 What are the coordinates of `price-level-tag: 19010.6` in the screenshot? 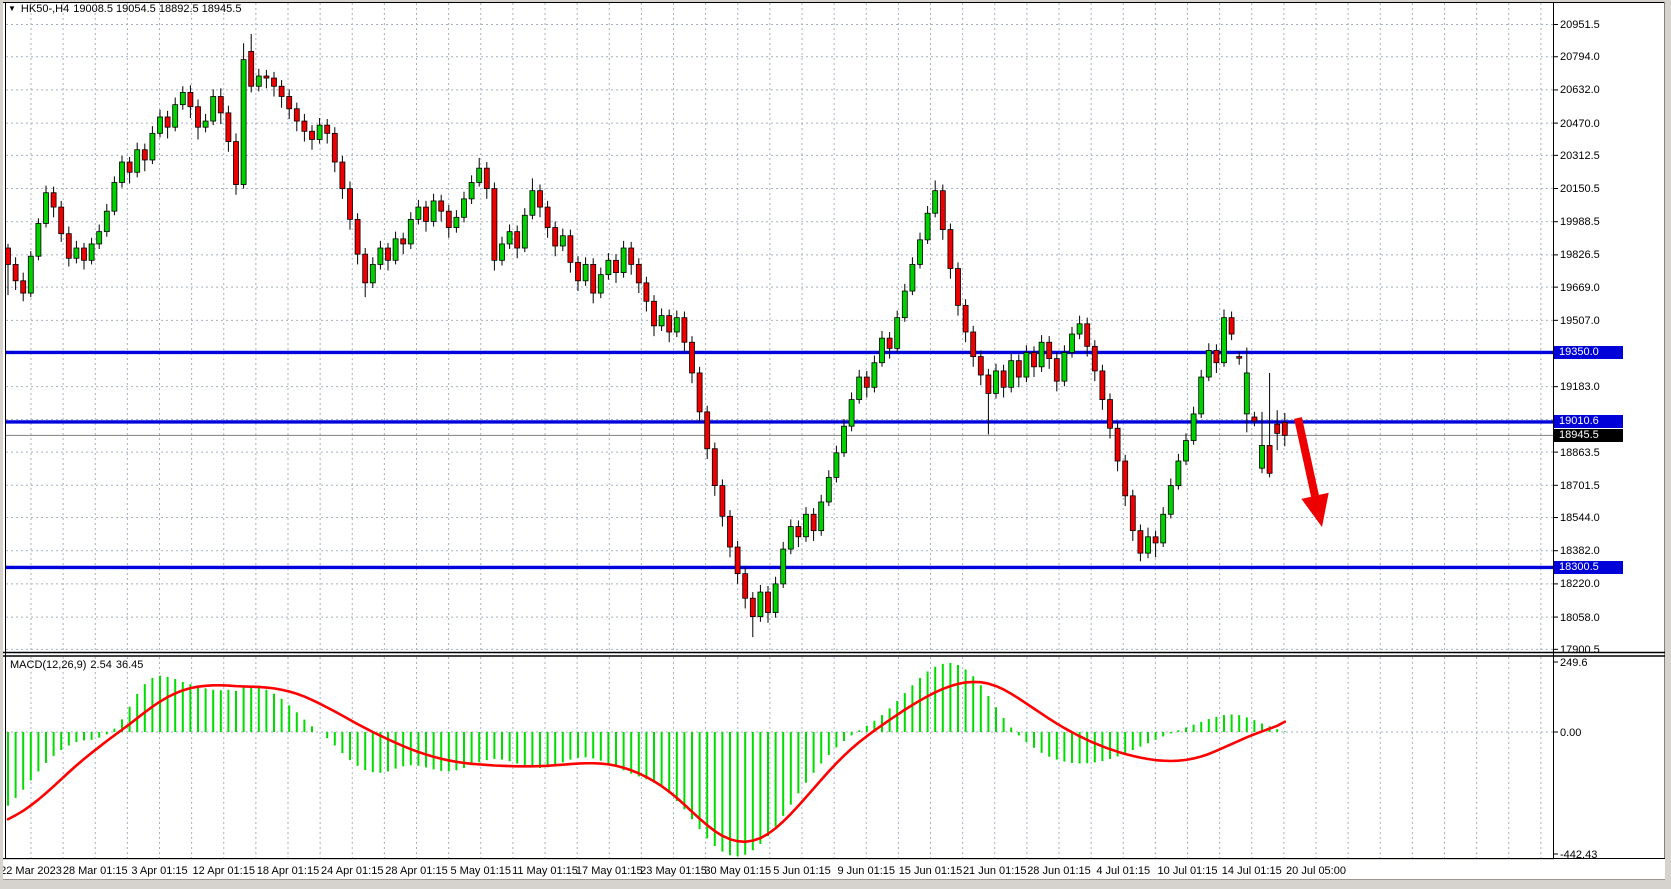 It's located at (1588, 422).